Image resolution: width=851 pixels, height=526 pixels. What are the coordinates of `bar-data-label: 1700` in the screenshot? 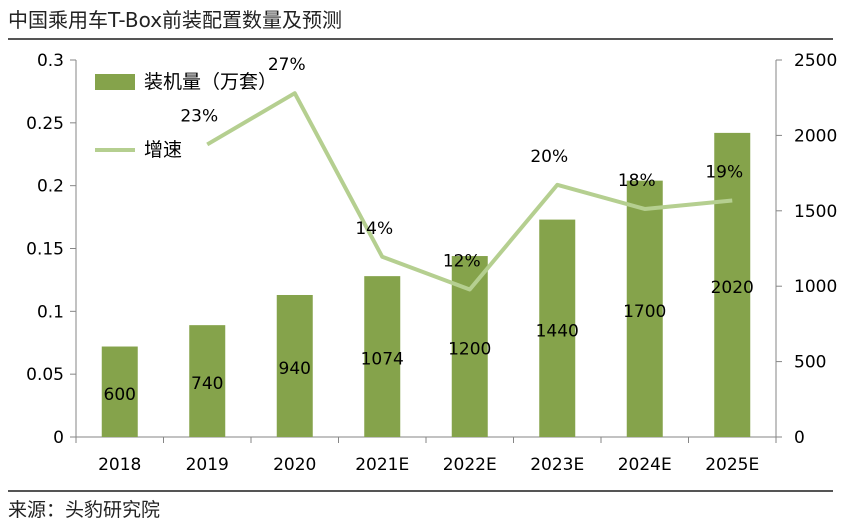 It's located at (644, 312).